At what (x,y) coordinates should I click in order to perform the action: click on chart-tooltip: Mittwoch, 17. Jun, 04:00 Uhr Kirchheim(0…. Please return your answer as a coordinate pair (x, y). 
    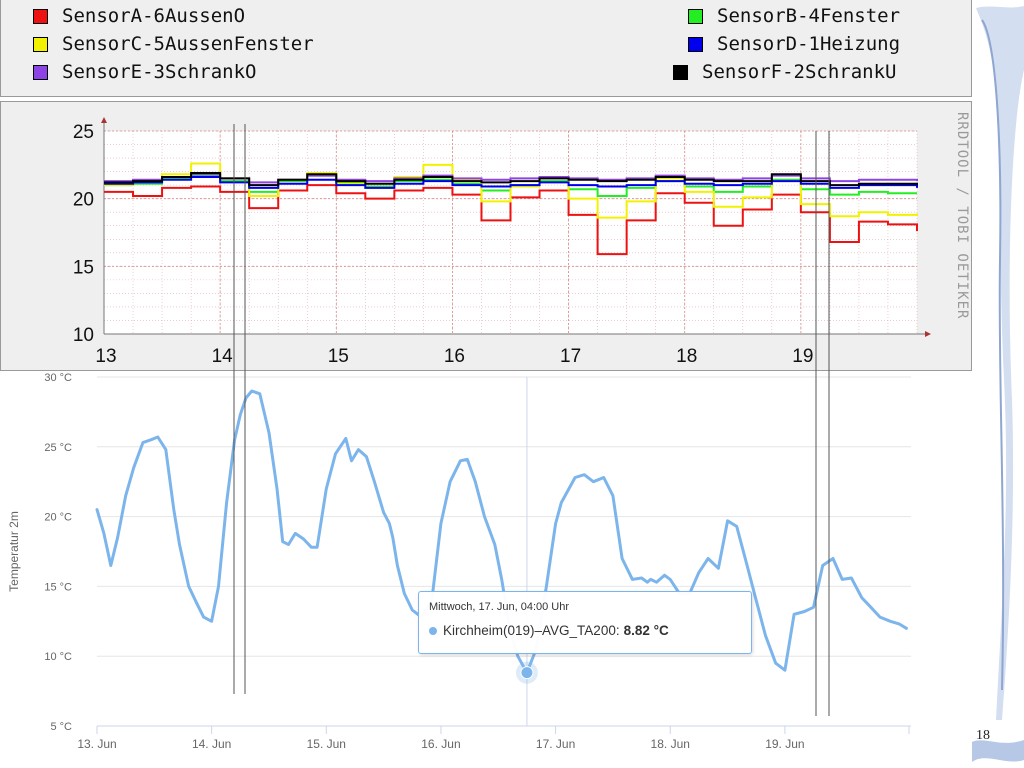
    Looking at the image, I should click on (585, 622).